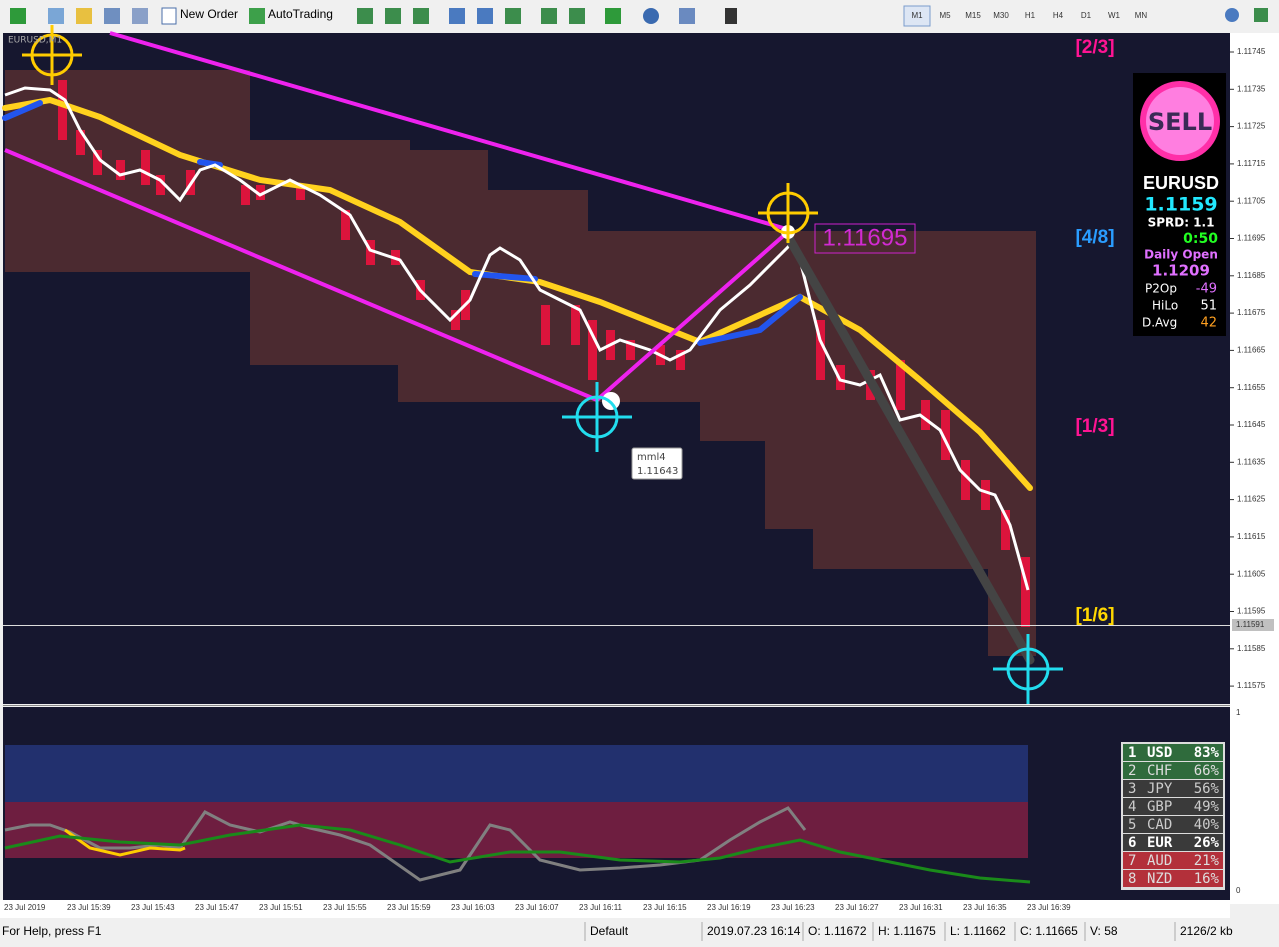  I want to click on timeframe-button: M15, so click(973, 15).